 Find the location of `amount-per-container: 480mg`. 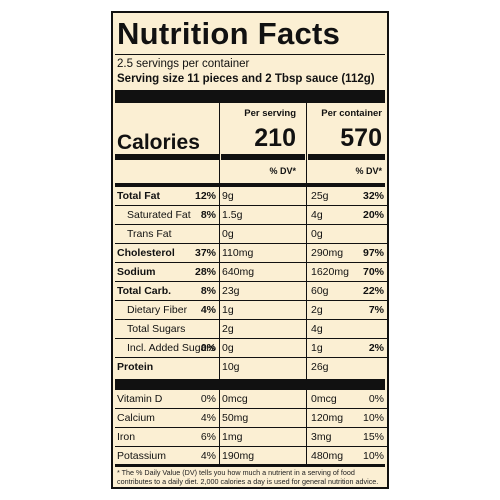

amount-per-container: 480mg is located at coordinates (327, 456).